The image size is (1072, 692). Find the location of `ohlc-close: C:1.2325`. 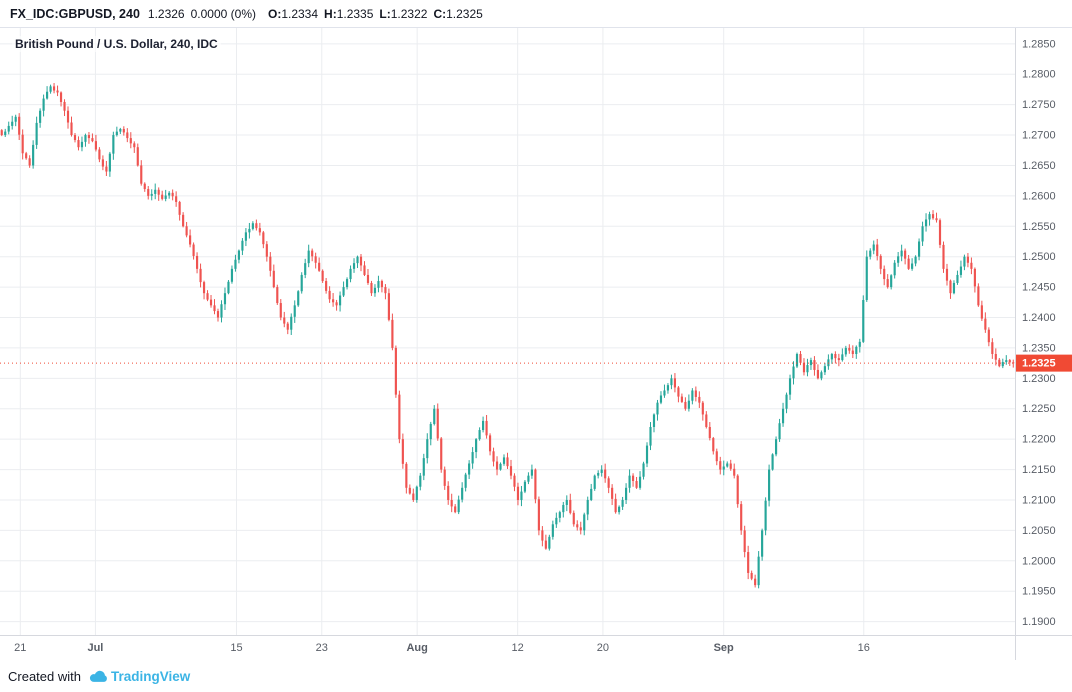

ohlc-close: C:1.2325 is located at coordinates (457, 14).